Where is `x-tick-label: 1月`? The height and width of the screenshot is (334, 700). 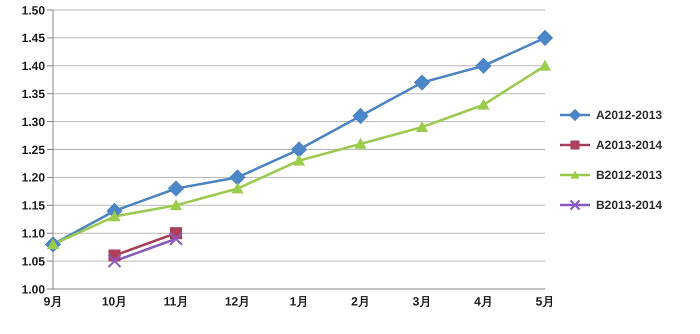 x-tick-label: 1月 is located at coordinates (299, 301).